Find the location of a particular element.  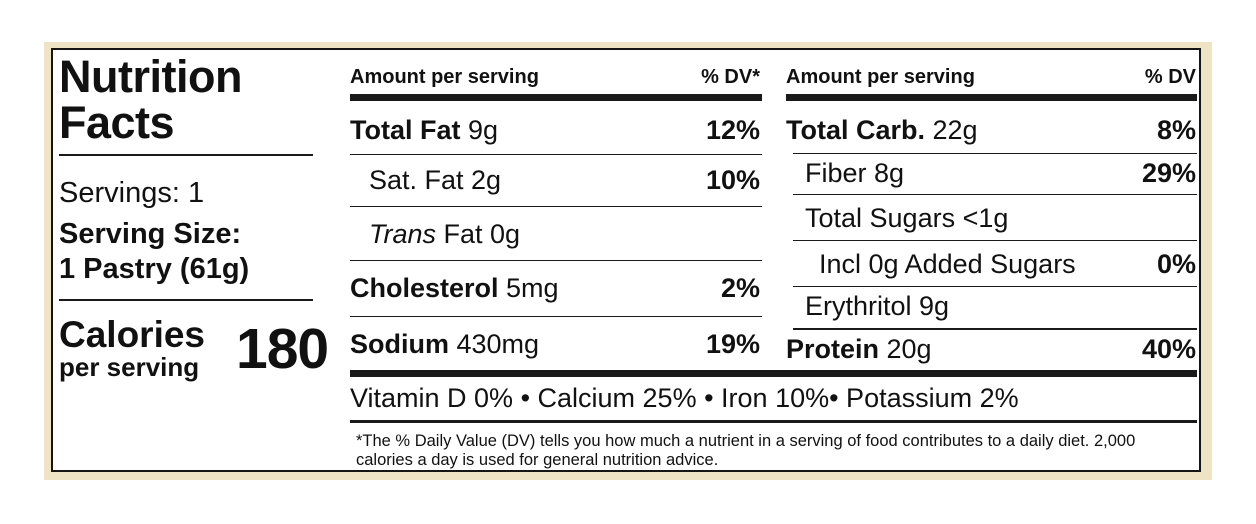

dv-sat-fat: 10% is located at coordinates (732, 180).